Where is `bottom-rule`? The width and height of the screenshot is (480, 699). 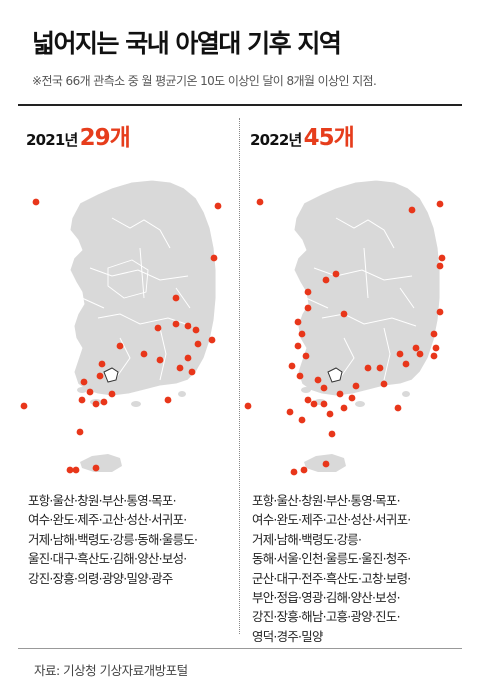
bottom-rule is located at coordinates (240, 648).